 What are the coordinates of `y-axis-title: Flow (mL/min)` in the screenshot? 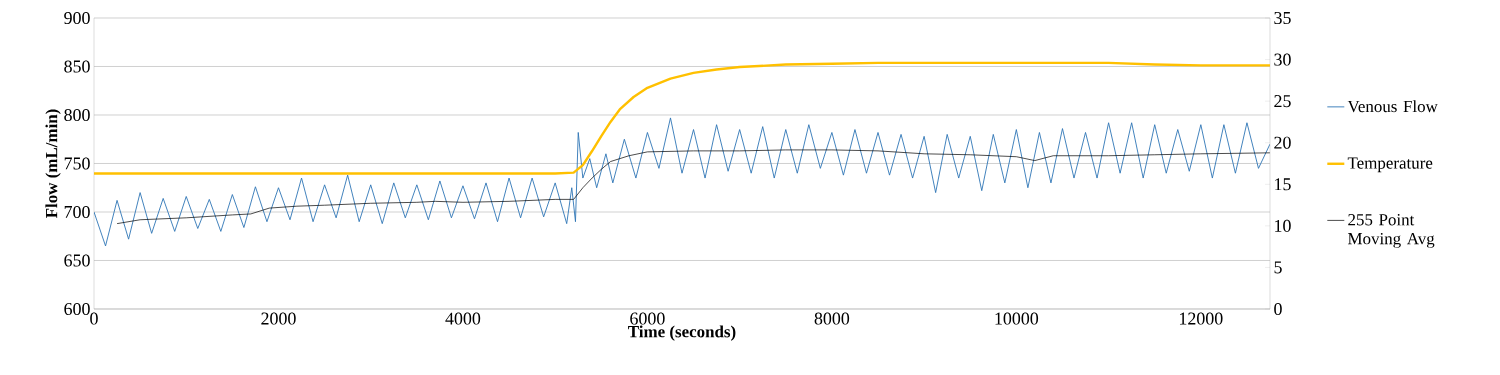 It's located at (53, 164).